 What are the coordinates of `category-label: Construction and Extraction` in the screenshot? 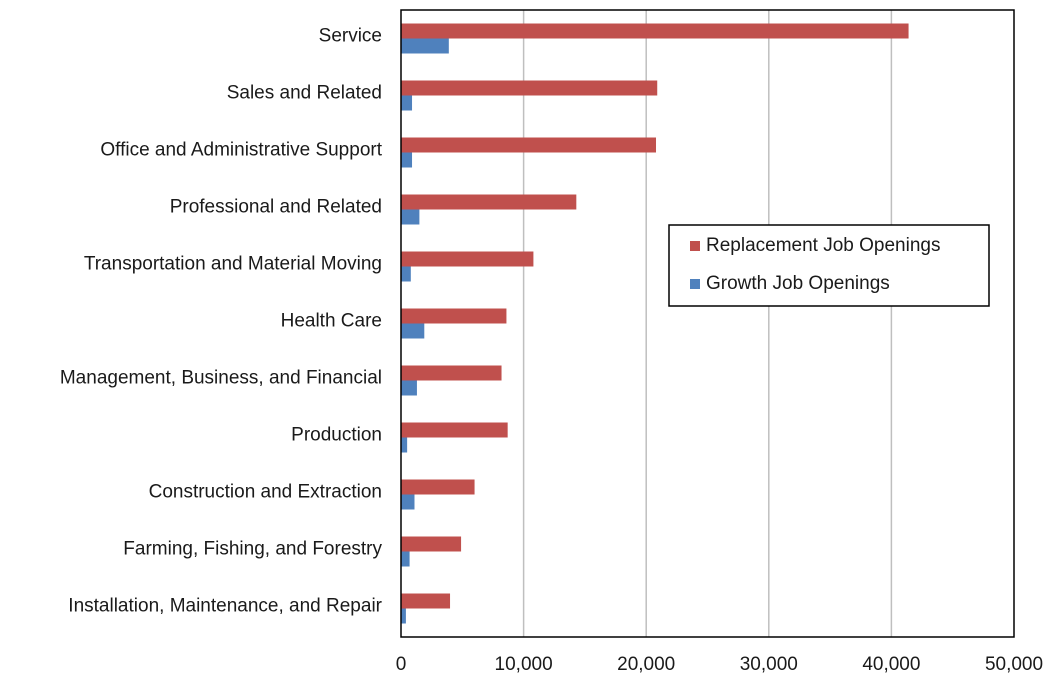 It's located at (265, 492).